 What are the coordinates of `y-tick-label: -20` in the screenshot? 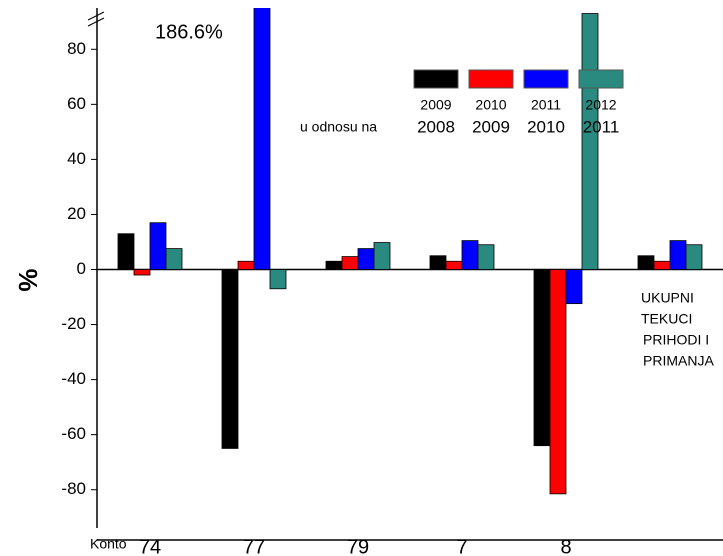 It's located at (73, 323).